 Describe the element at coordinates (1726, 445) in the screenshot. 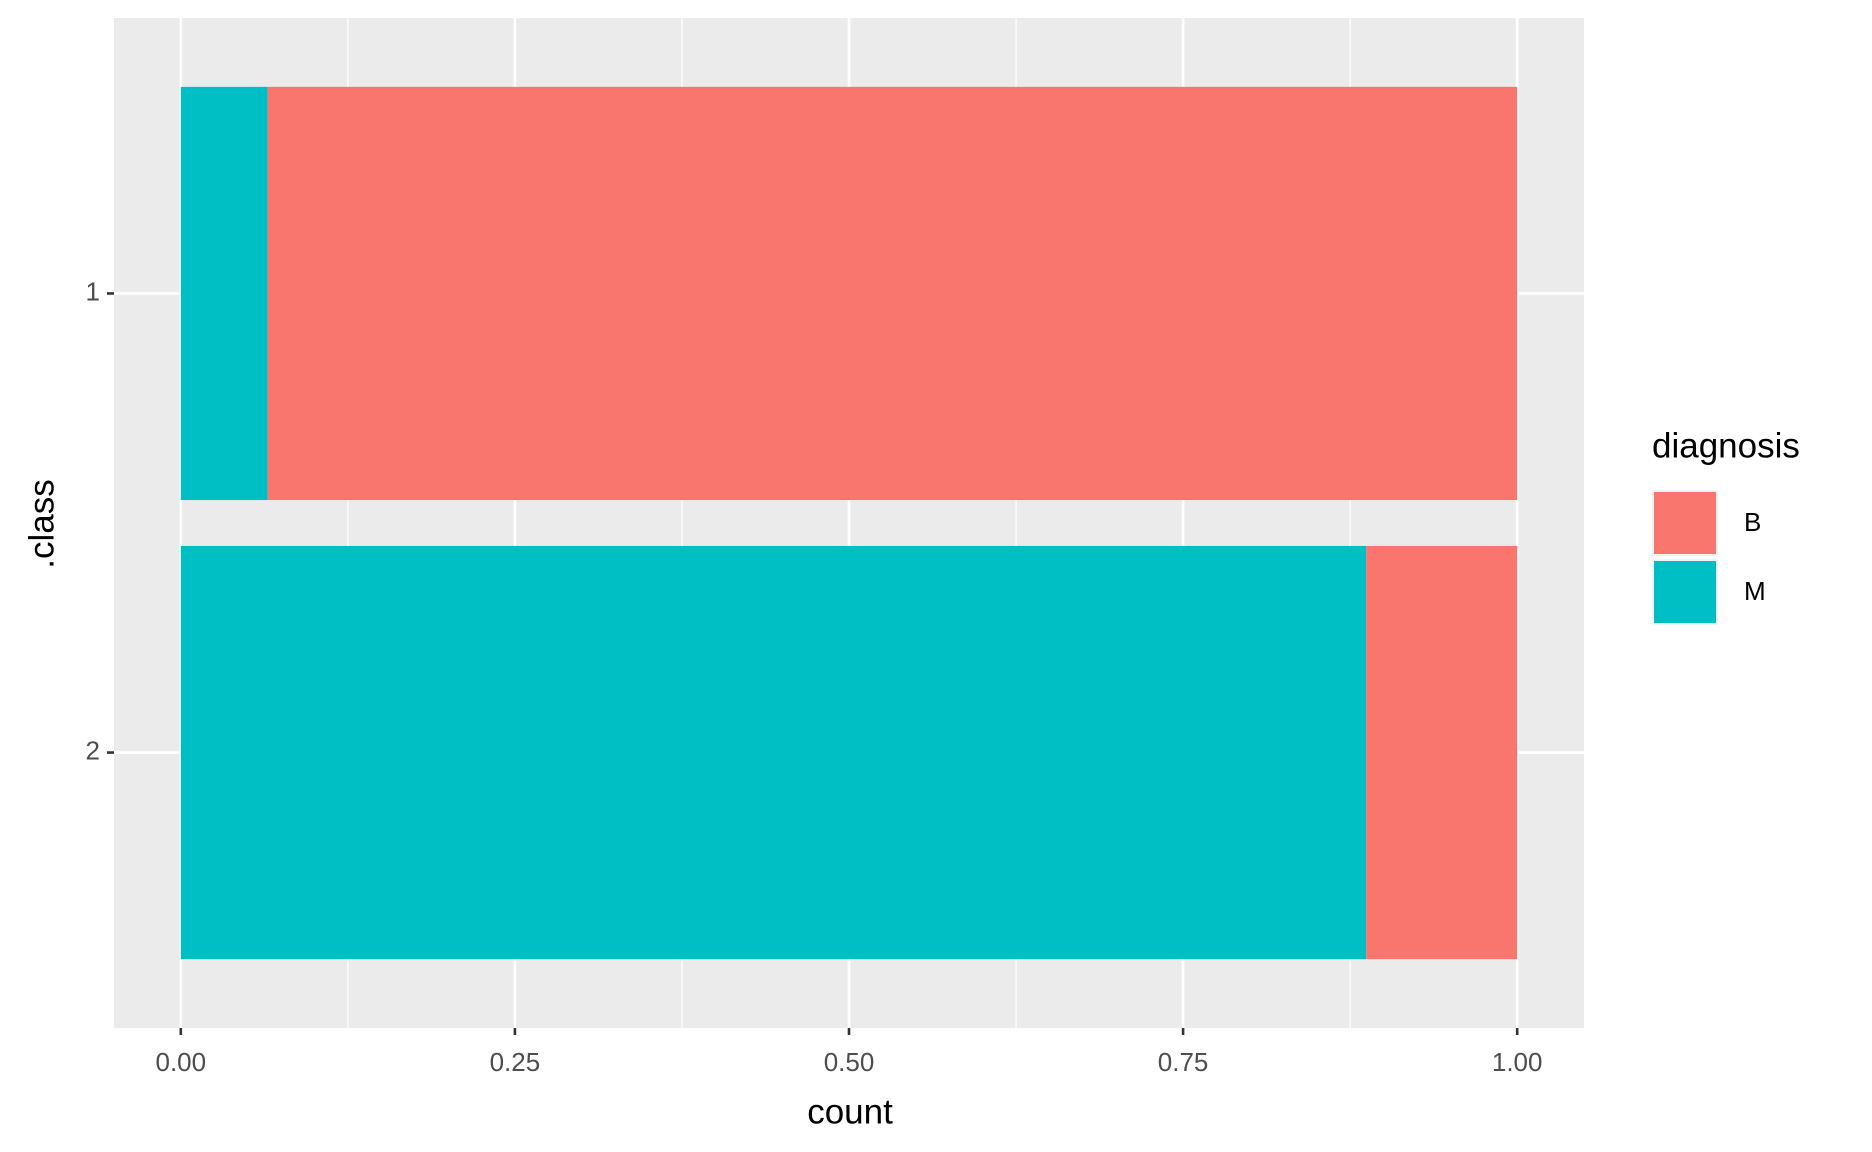

I see `legend-title: diagnosis` at that location.